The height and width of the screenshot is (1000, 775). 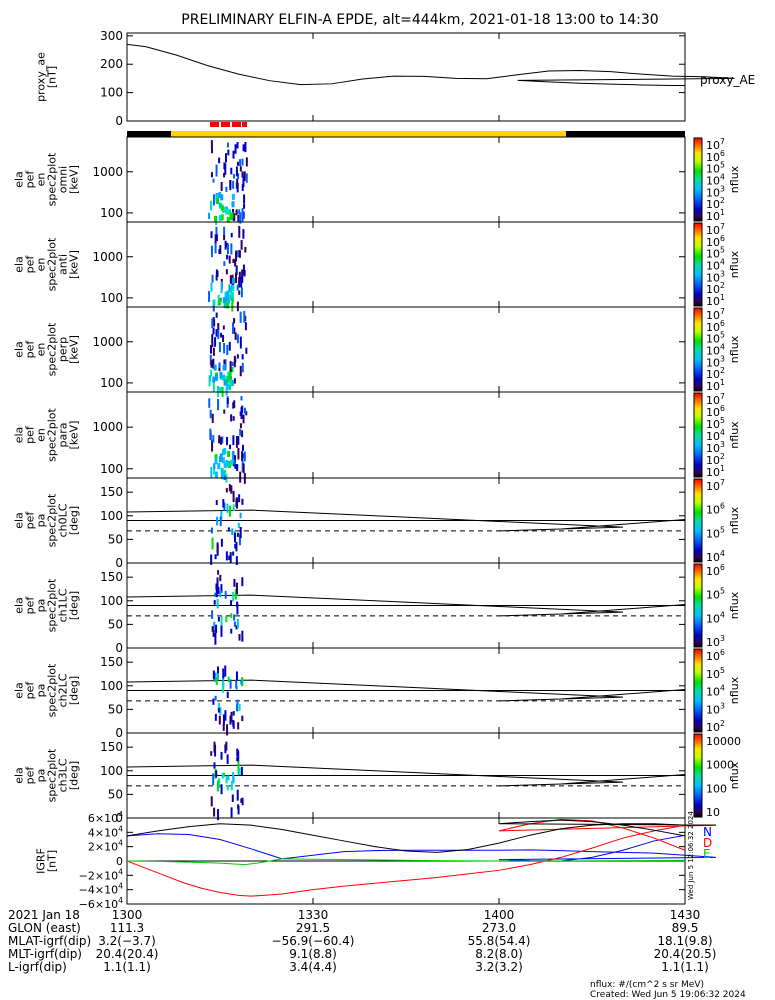 What do you see at coordinates (421, 836) in the screenshot?
I see `igrf-total-line` at bounding box center [421, 836].